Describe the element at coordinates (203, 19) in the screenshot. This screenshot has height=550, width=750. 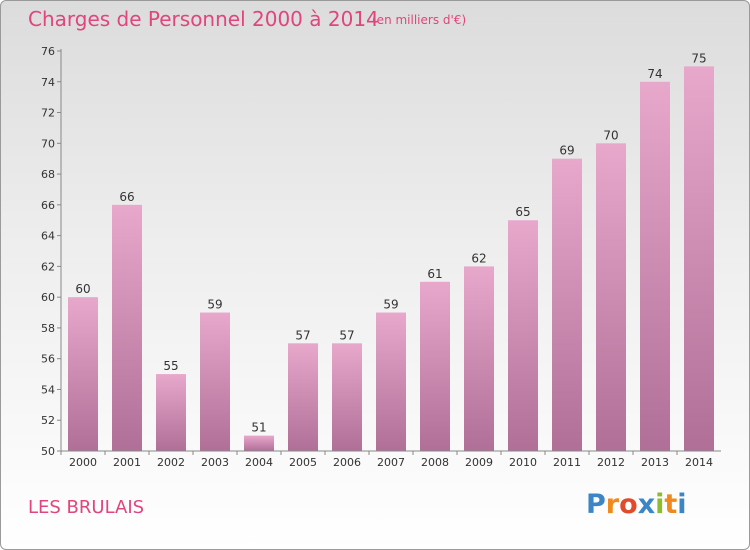
I see `chart-title: Charges de Personnel 2000 à 2014` at that location.